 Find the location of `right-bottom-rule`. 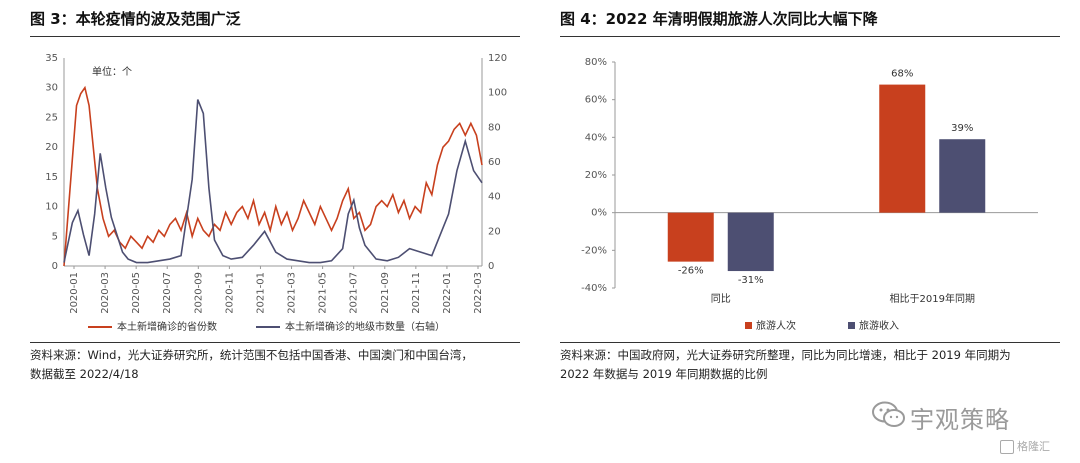

right-bottom-rule is located at coordinates (810, 342).